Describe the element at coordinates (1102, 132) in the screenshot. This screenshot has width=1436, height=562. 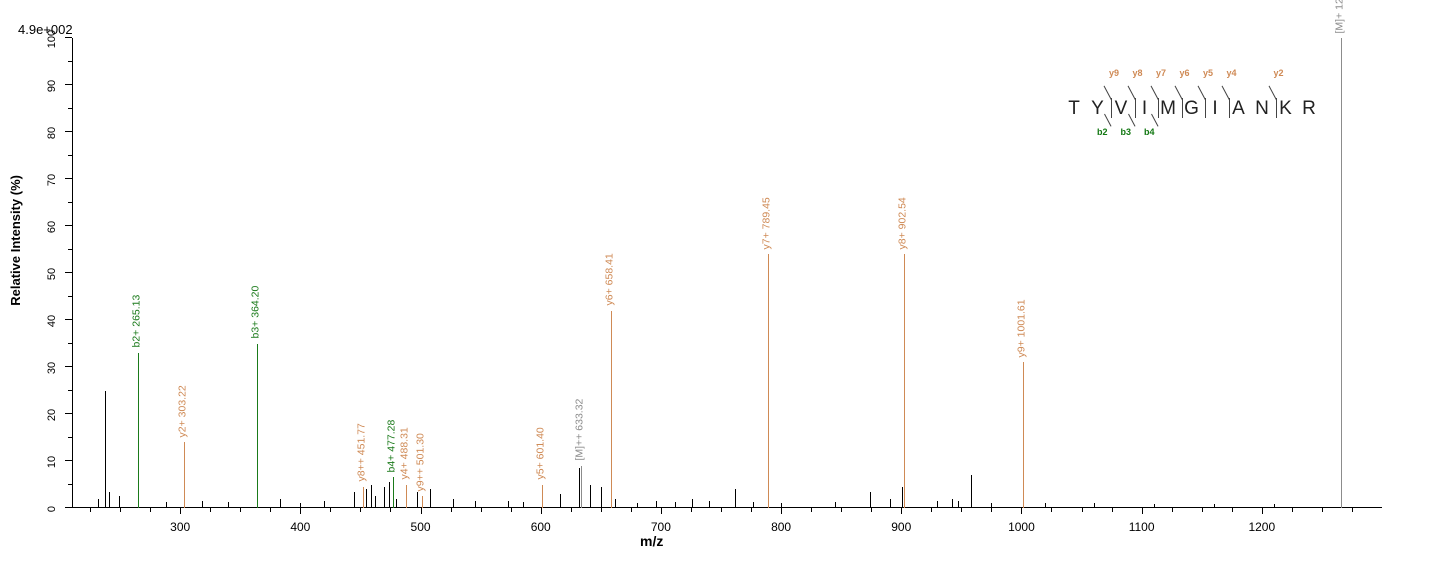
I see `b-ion-label: b2` at that location.